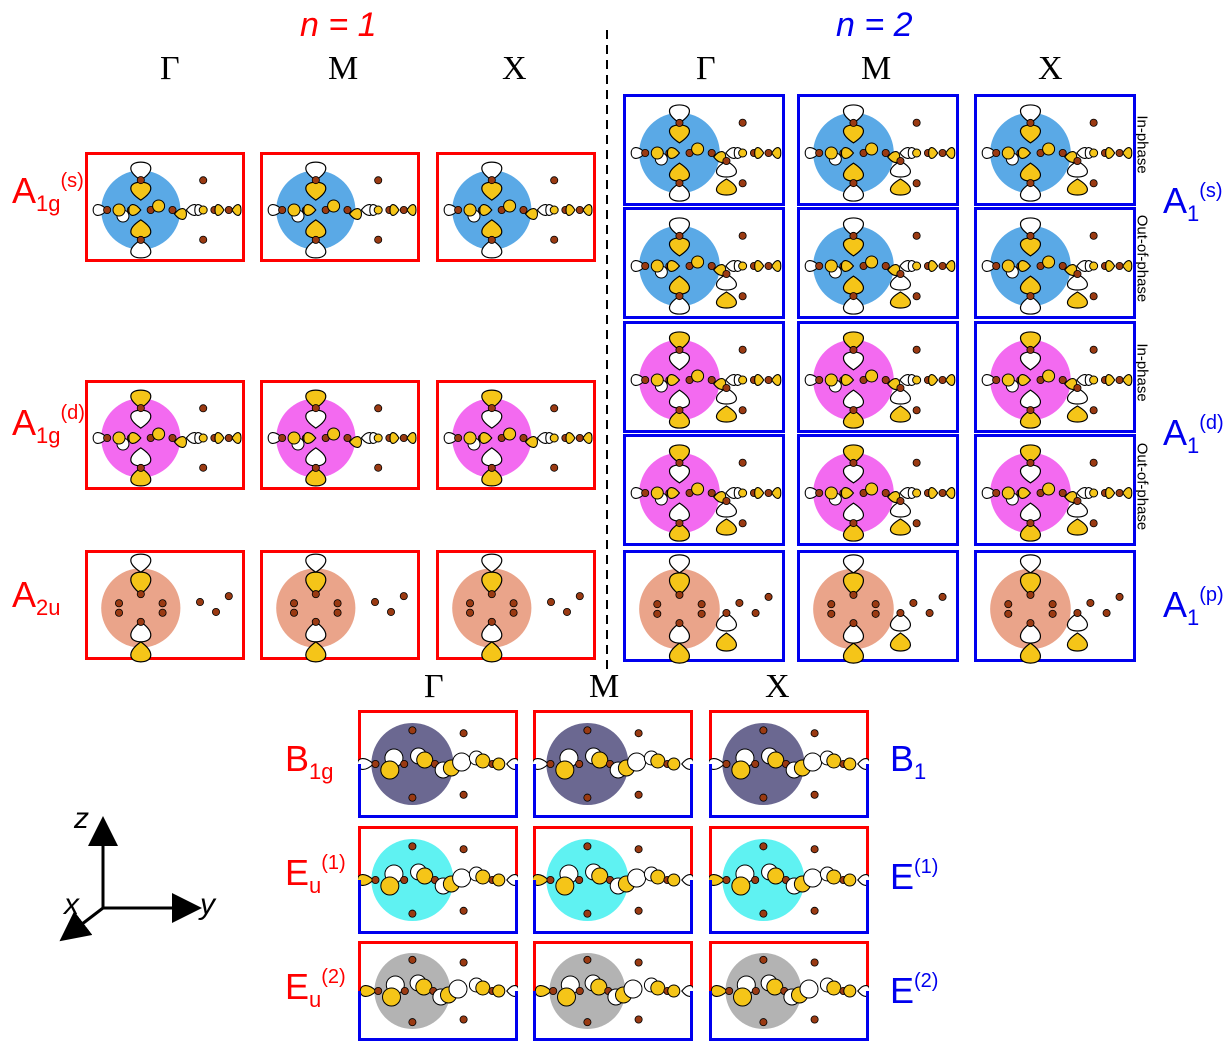 This screenshot has width=1223, height=1042. I want to click on label-e2: E(2), so click(914, 990).